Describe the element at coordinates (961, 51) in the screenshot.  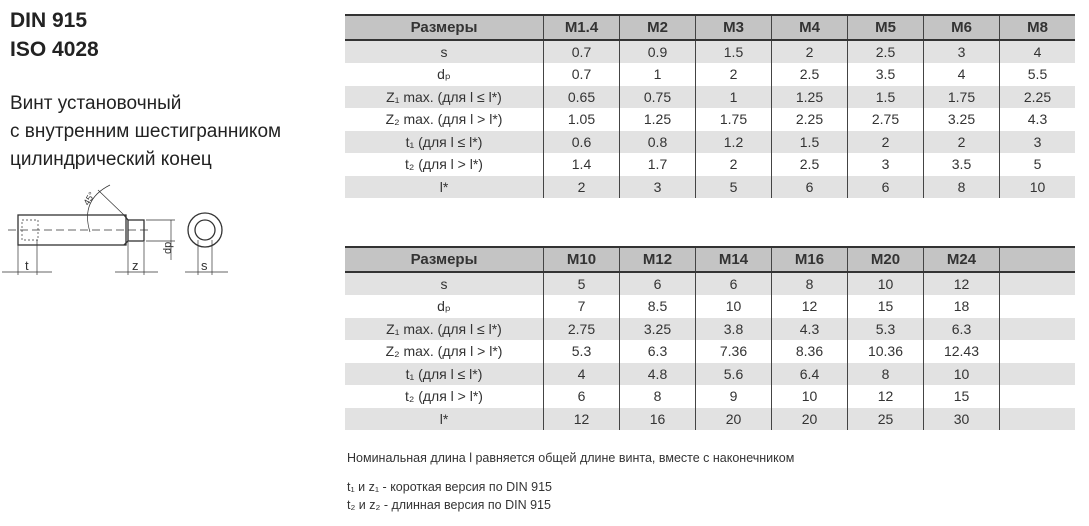
I see `value-cell: 3` at that location.